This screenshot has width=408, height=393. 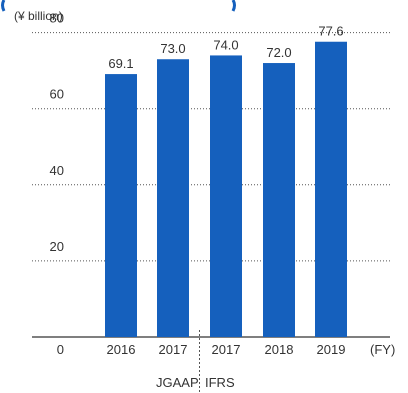 I want to click on bar-value-label: 77.6, so click(x=330, y=31).